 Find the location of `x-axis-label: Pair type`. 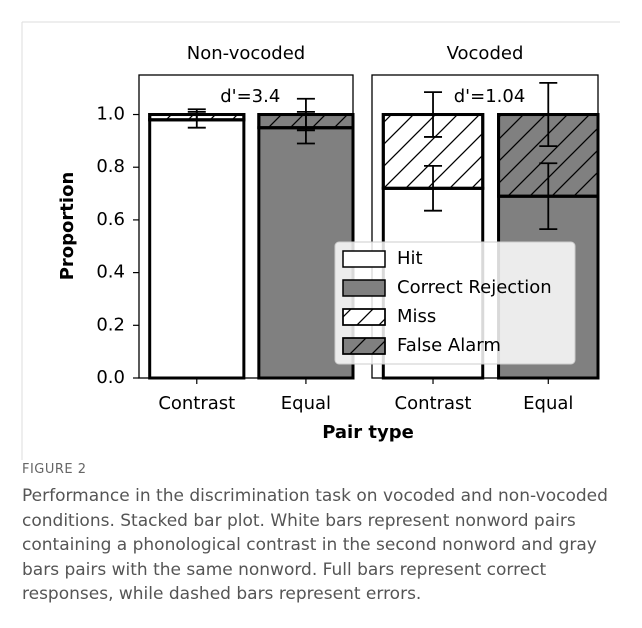

x-axis-label: Pair type is located at coordinates (368, 432).